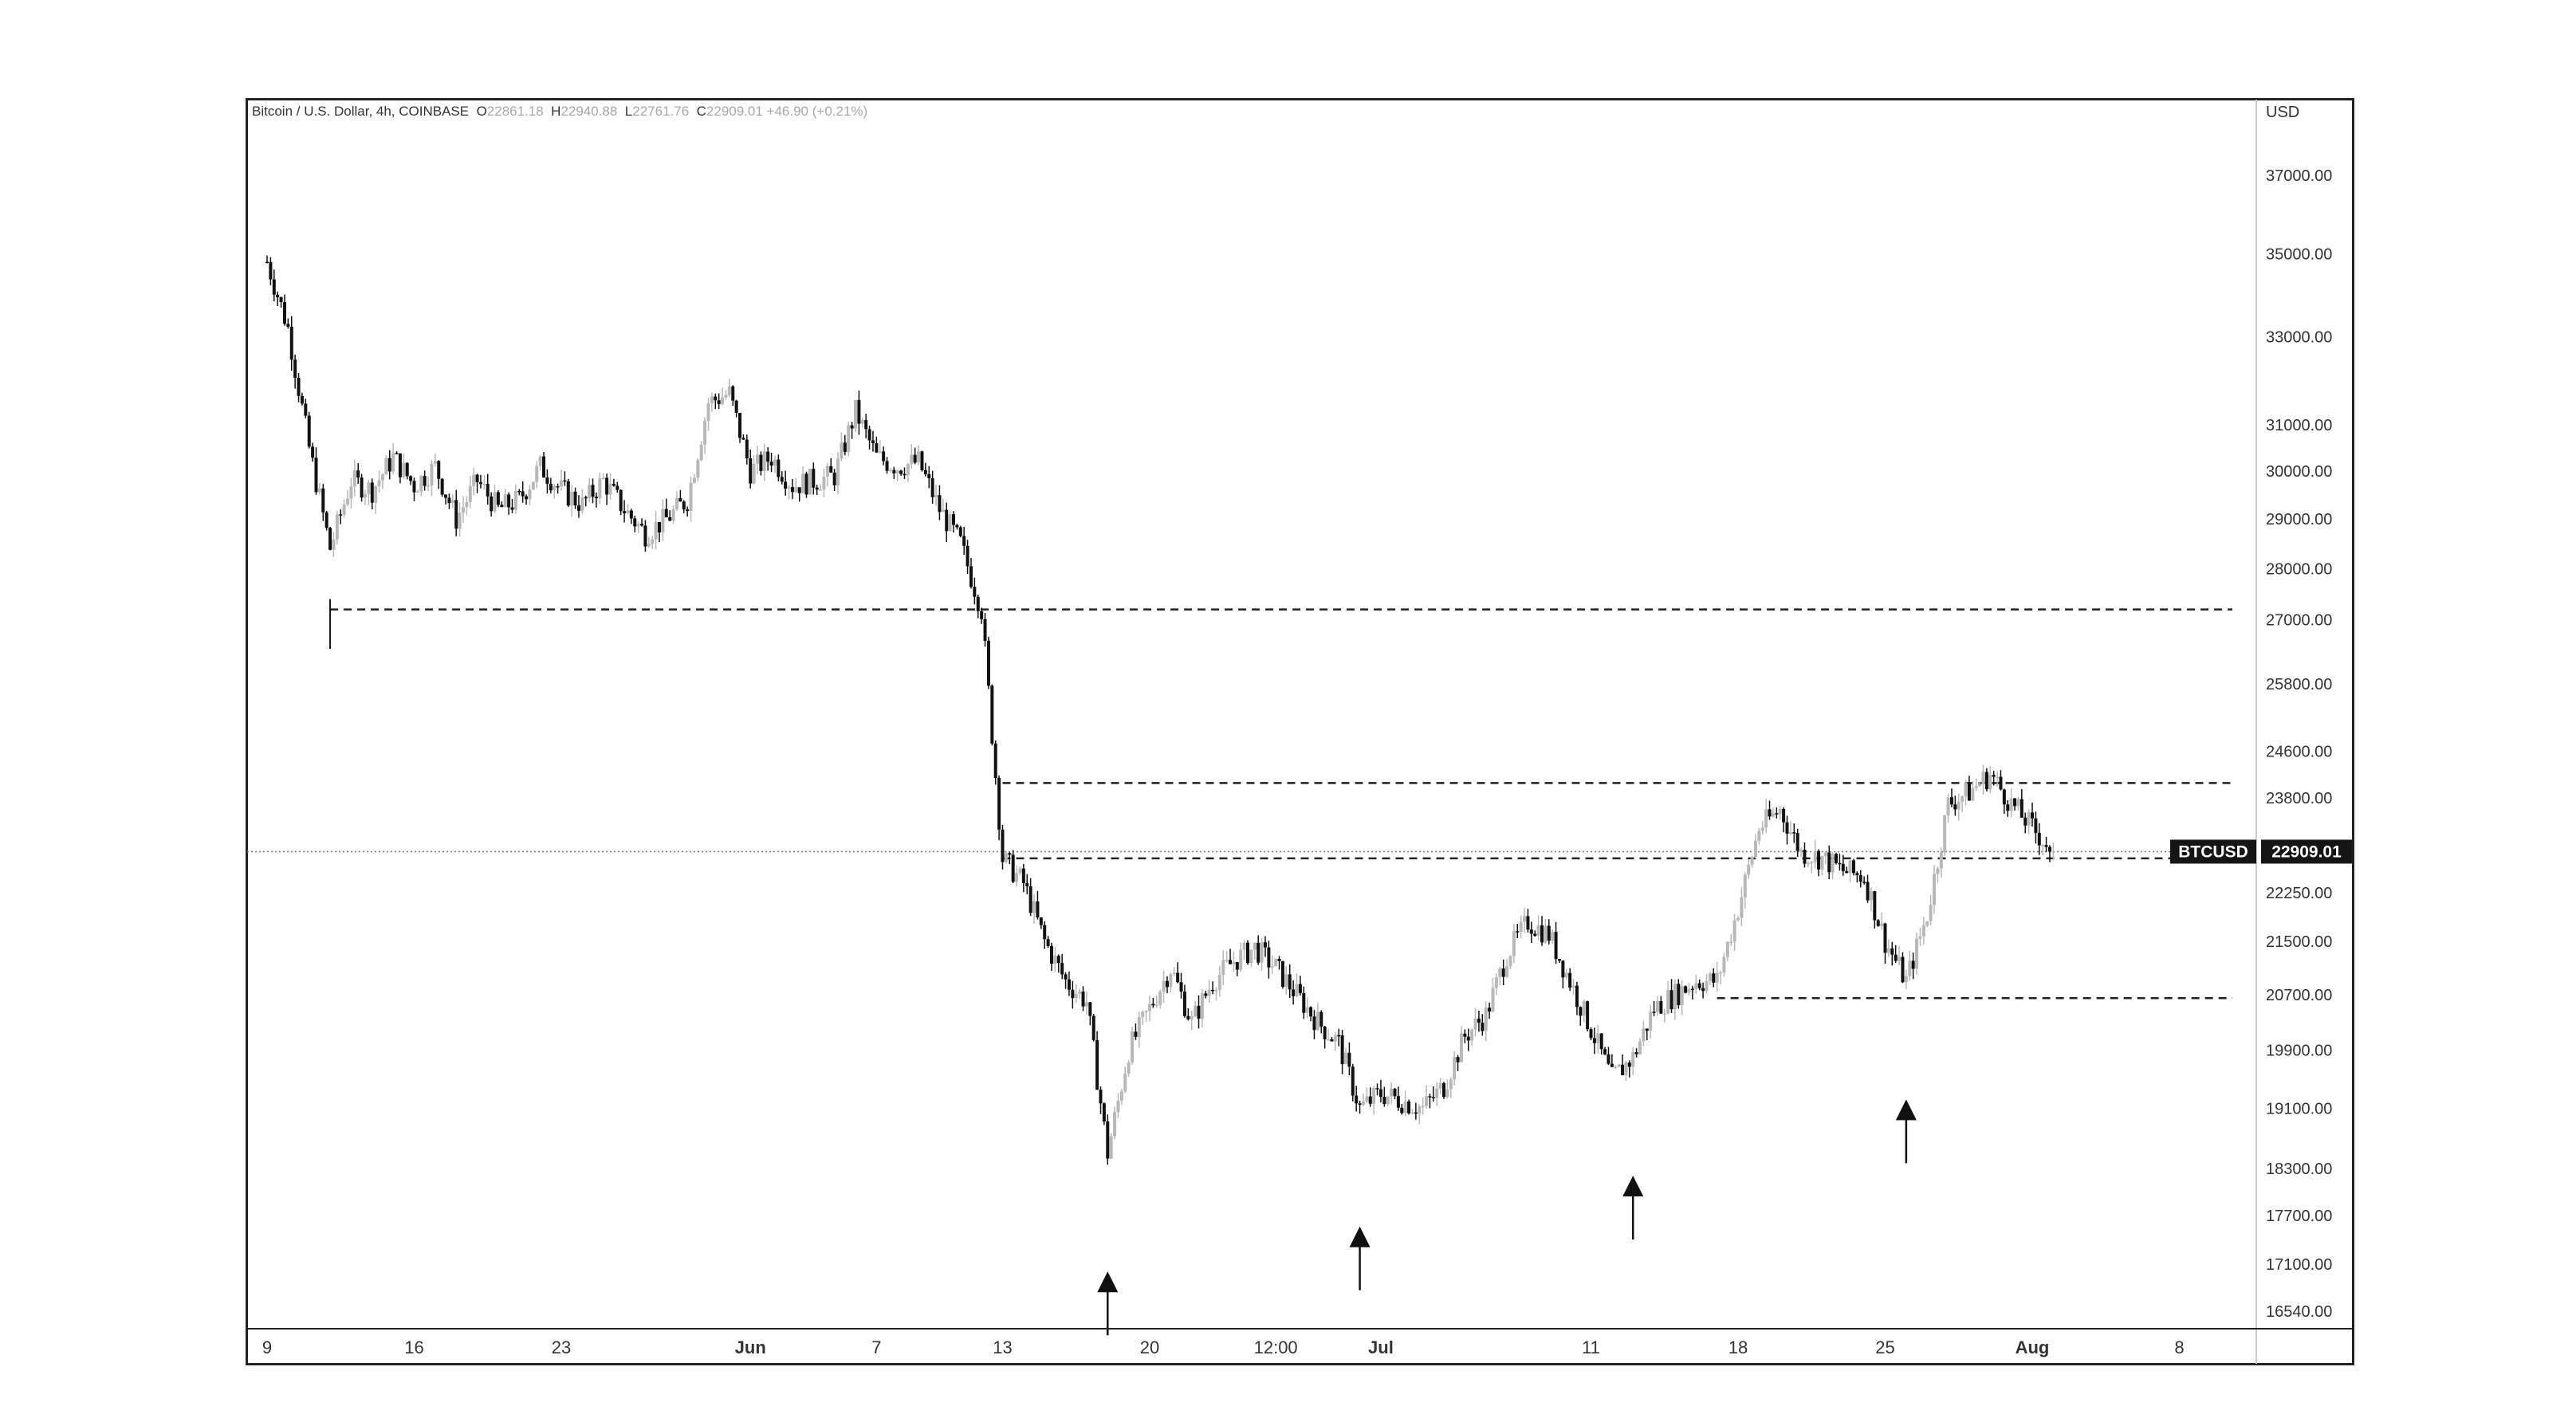  What do you see at coordinates (2179, 1347) in the screenshot?
I see `time-tick-label: 8` at bounding box center [2179, 1347].